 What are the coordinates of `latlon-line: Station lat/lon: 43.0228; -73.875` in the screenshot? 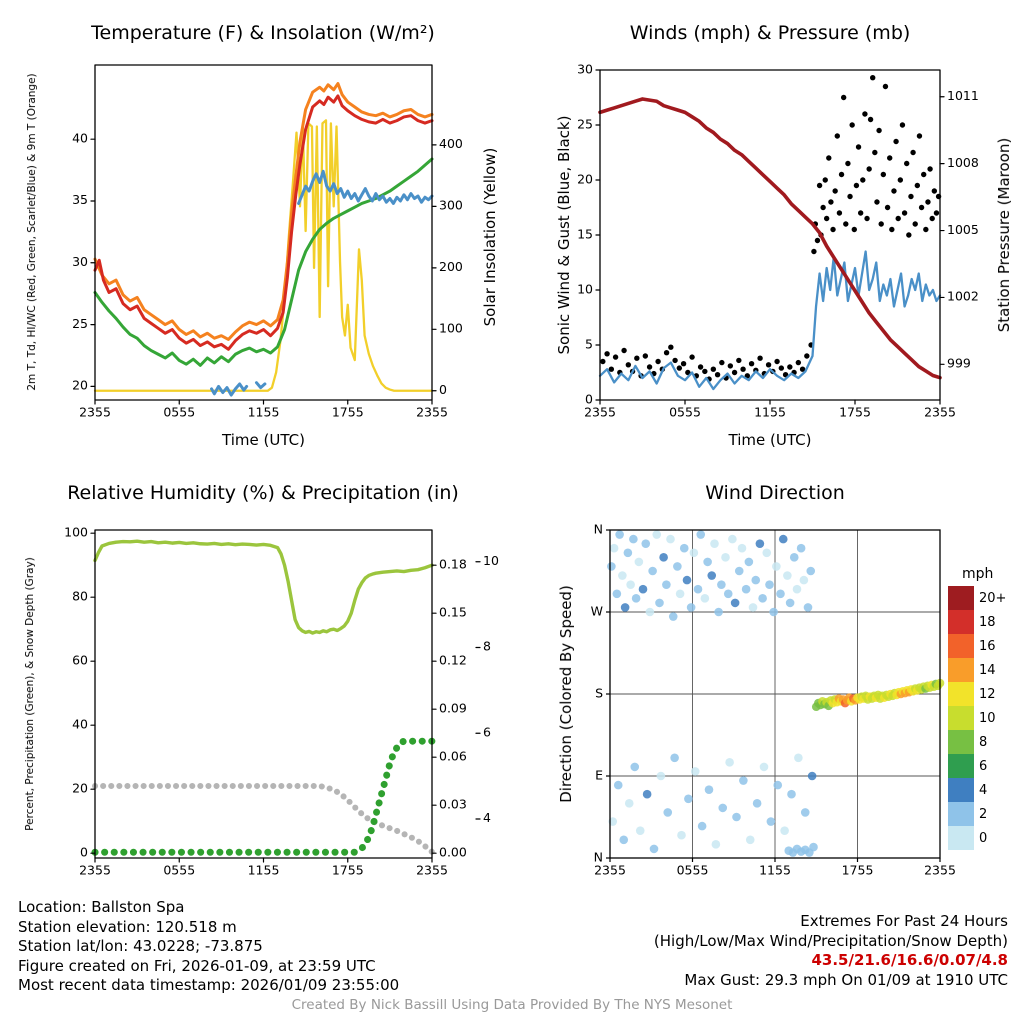 It's located at (140, 946).